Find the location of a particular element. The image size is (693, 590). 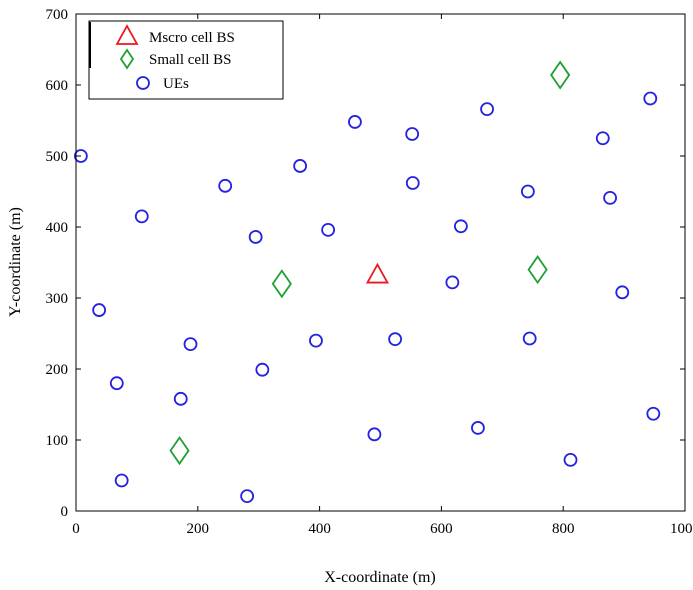

legend-marker-diamond is located at coordinates (127, 59).